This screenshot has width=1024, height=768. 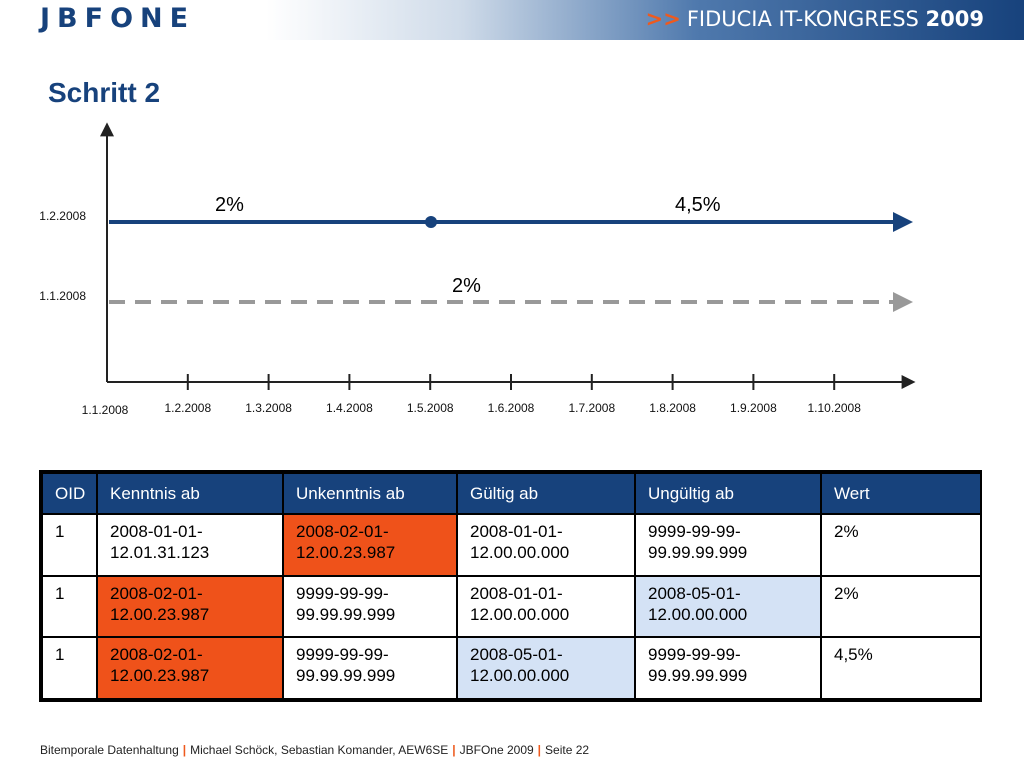 I want to click on column-header: OID, so click(x=69, y=493).